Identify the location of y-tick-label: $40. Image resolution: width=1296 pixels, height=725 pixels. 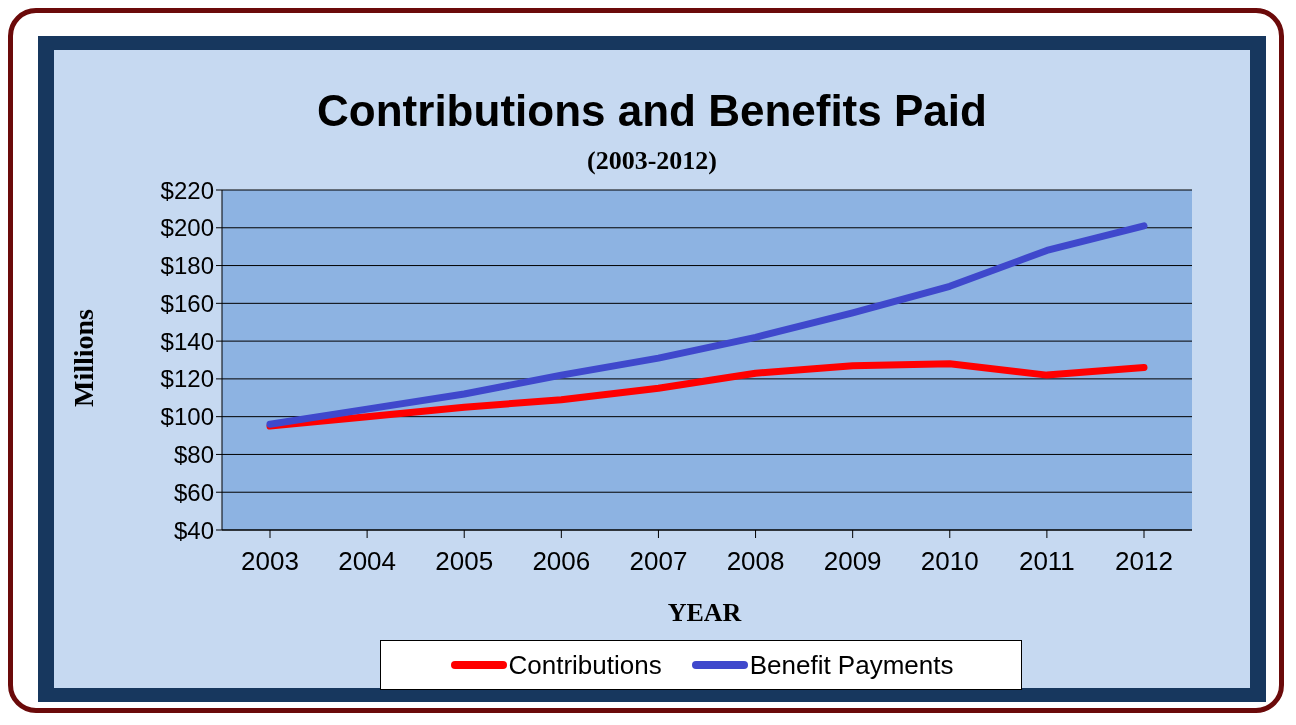
(193, 530).